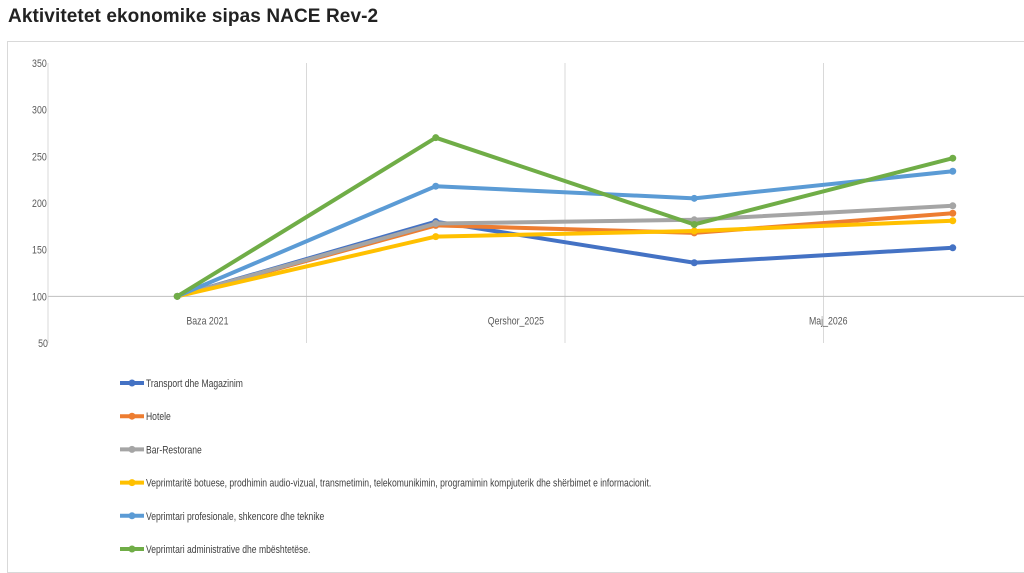 This screenshot has width=1024, height=573. I want to click on legend-label: Hotele, so click(158, 417).